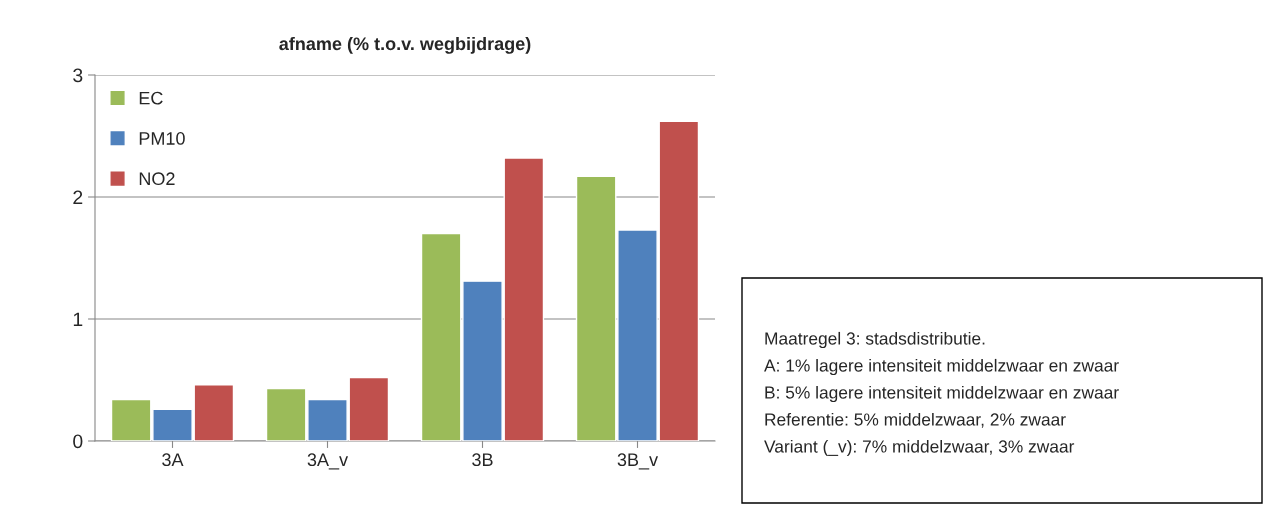 The width and height of the screenshot is (1265, 507). I want to click on text: A: 1% lagere intensiteit middelzwaar en zwaar, so click(941, 367).